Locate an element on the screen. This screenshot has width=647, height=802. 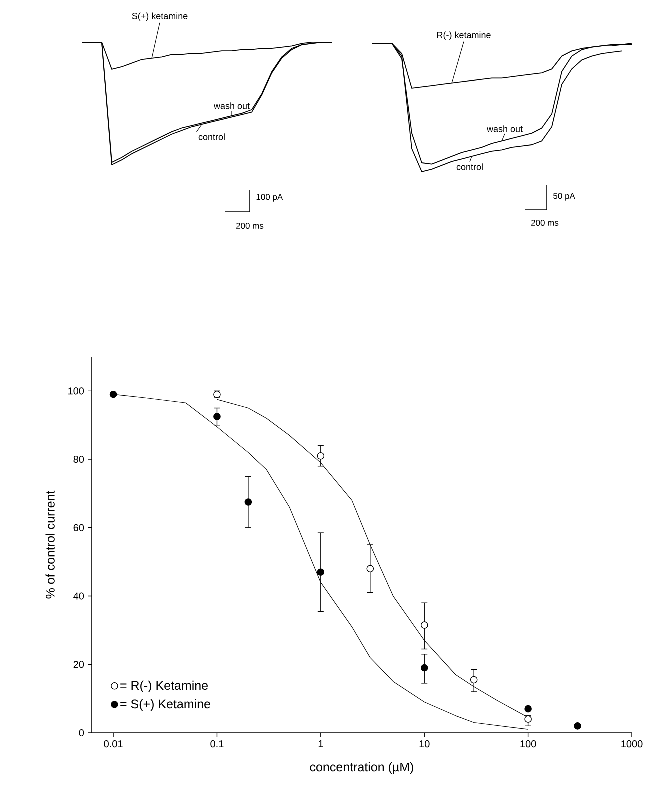
y-tick-label: 80 is located at coordinates (79, 460).